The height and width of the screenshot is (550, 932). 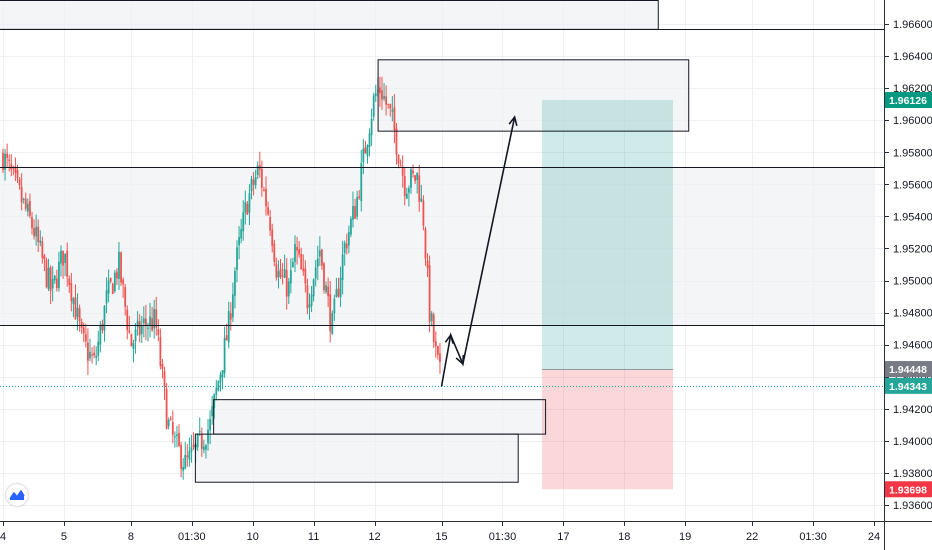 I want to click on y-tick-label: 1.94200, so click(x=912, y=410).